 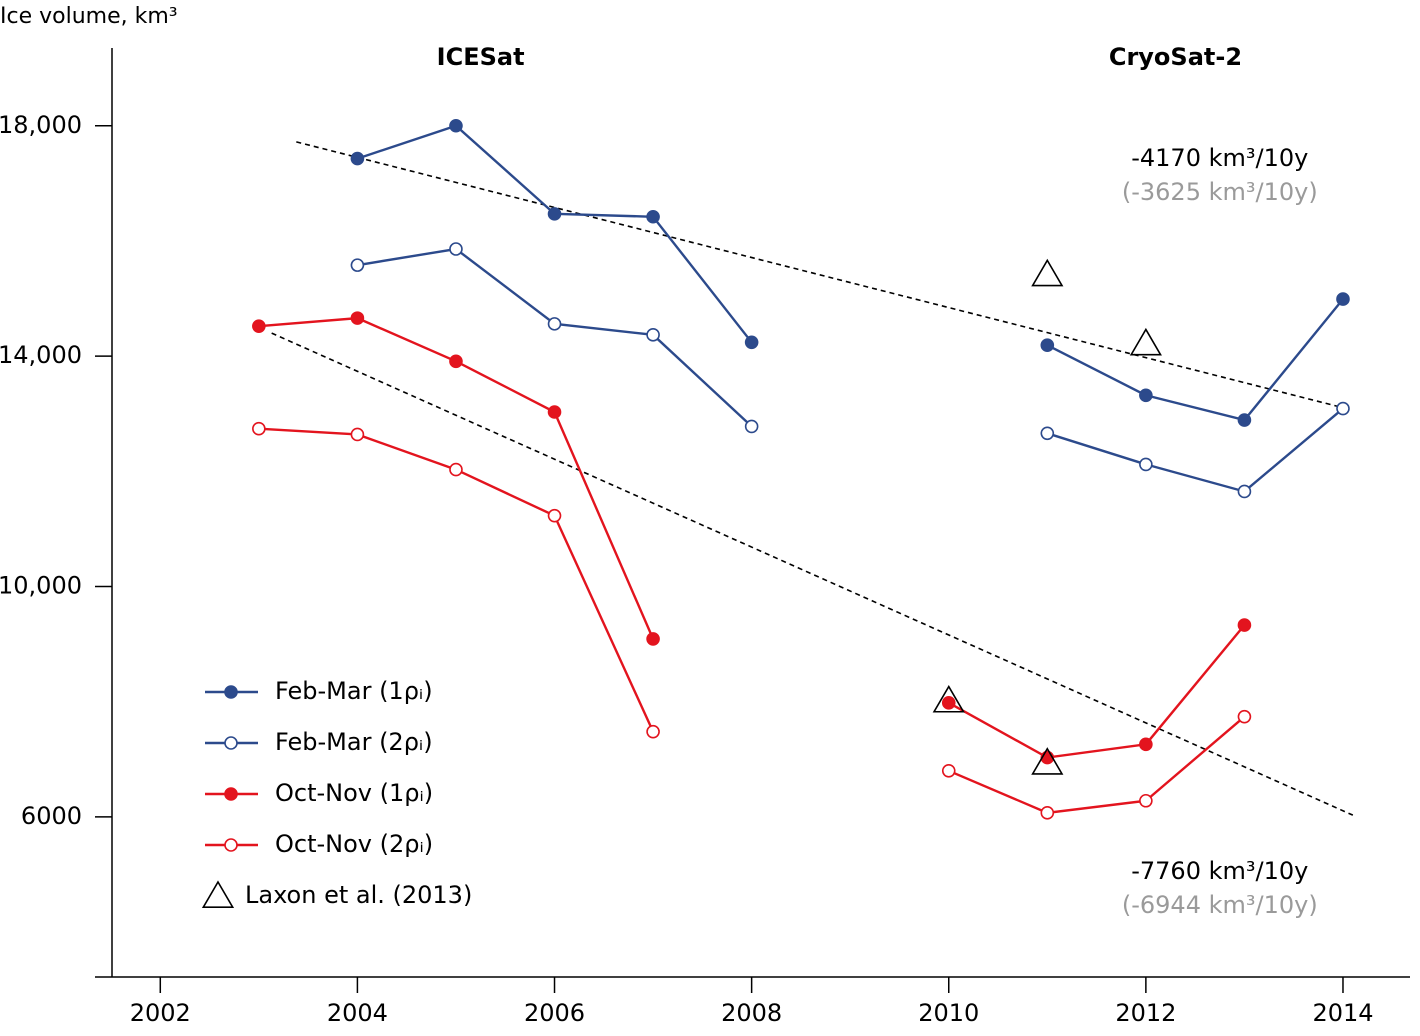 I want to click on annotation: (-6944 km³/10y), so click(x=1220, y=905).